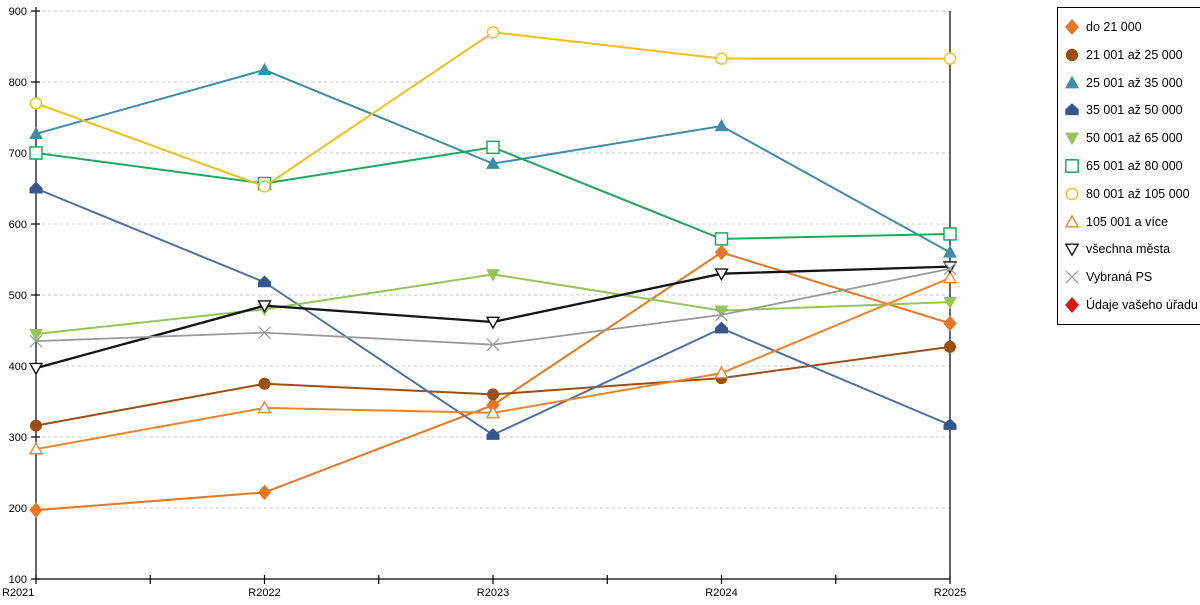  Describe the element at coordinates (493, 593) in the screenshot. I see `x-tick-label: R2023` at that location.